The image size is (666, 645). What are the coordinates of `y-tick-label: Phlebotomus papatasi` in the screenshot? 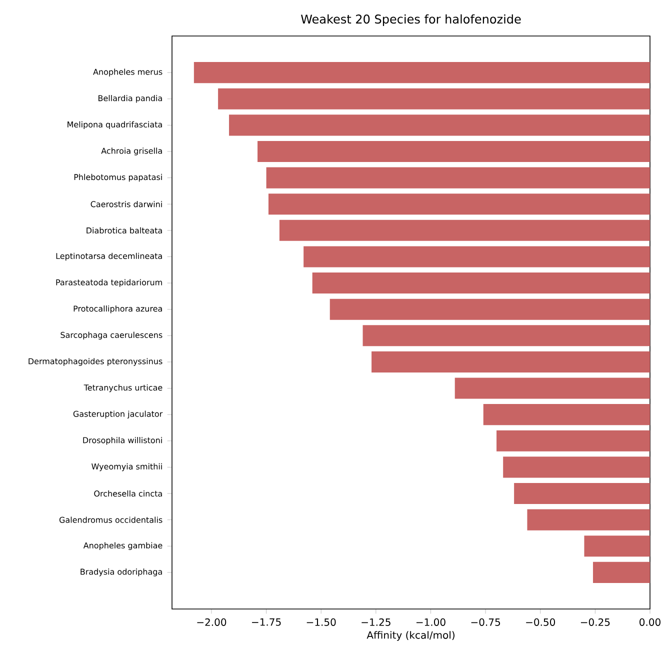 It's located at (118, 178).